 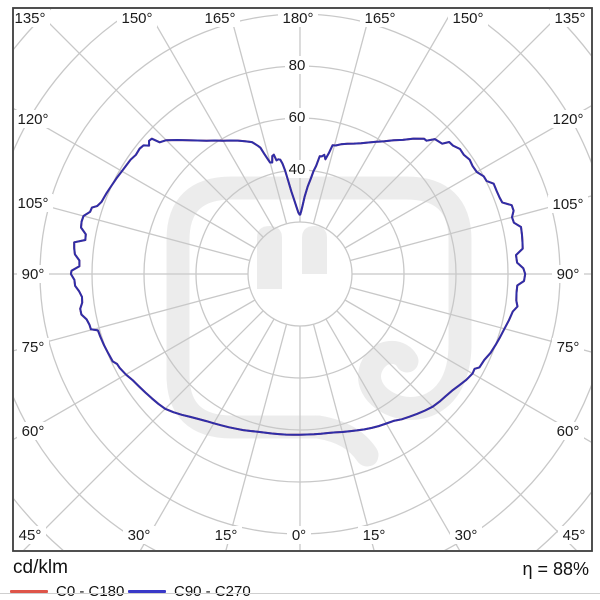 I want to click on angle-label: 180°, so click(x=297, y=18).